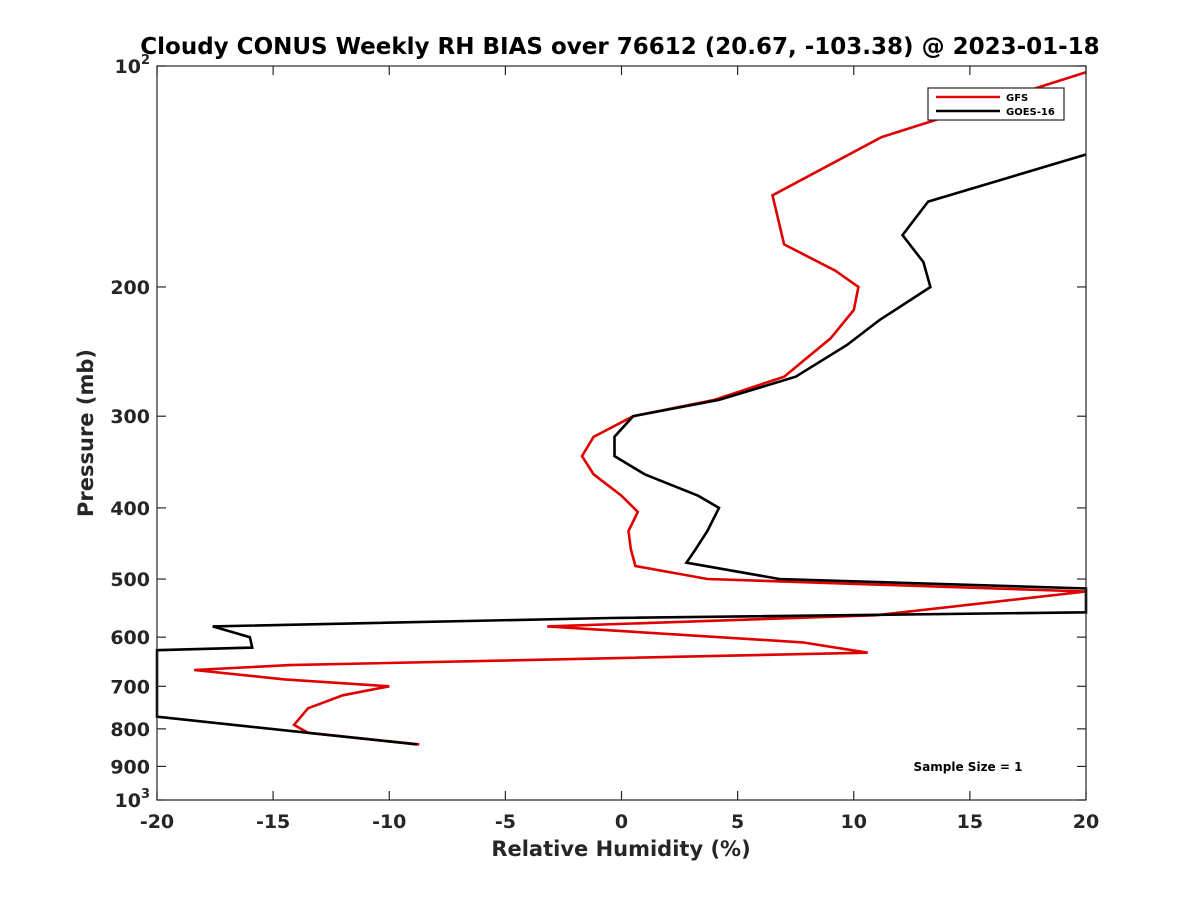  I want to click on x-axis-label: Relative Humidity (%), so click(620, 849).